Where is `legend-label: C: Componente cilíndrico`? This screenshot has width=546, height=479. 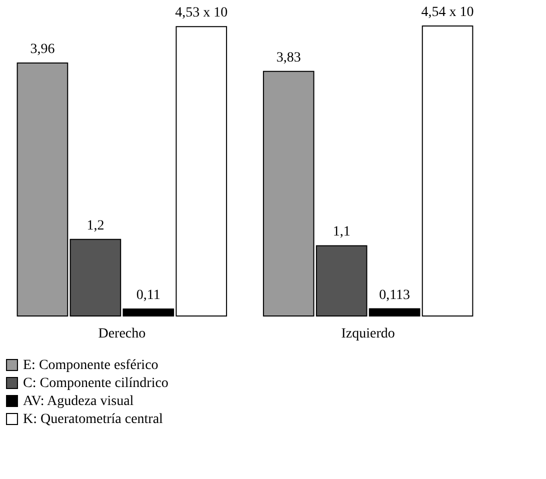 legend-label: C: Componente cilíndrico is located at coordinates (95, 383).